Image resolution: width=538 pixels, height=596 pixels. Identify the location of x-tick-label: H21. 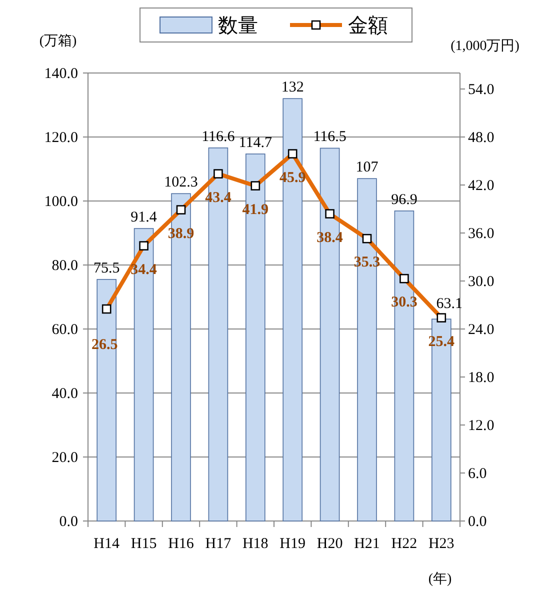
(367, 544).